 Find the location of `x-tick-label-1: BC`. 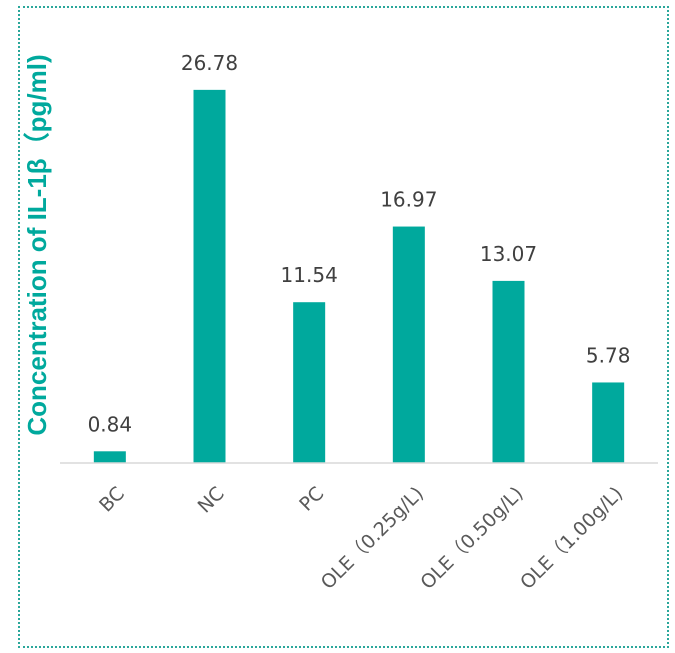

x-tick-label-1: BC is located at coordinates (112, 500).